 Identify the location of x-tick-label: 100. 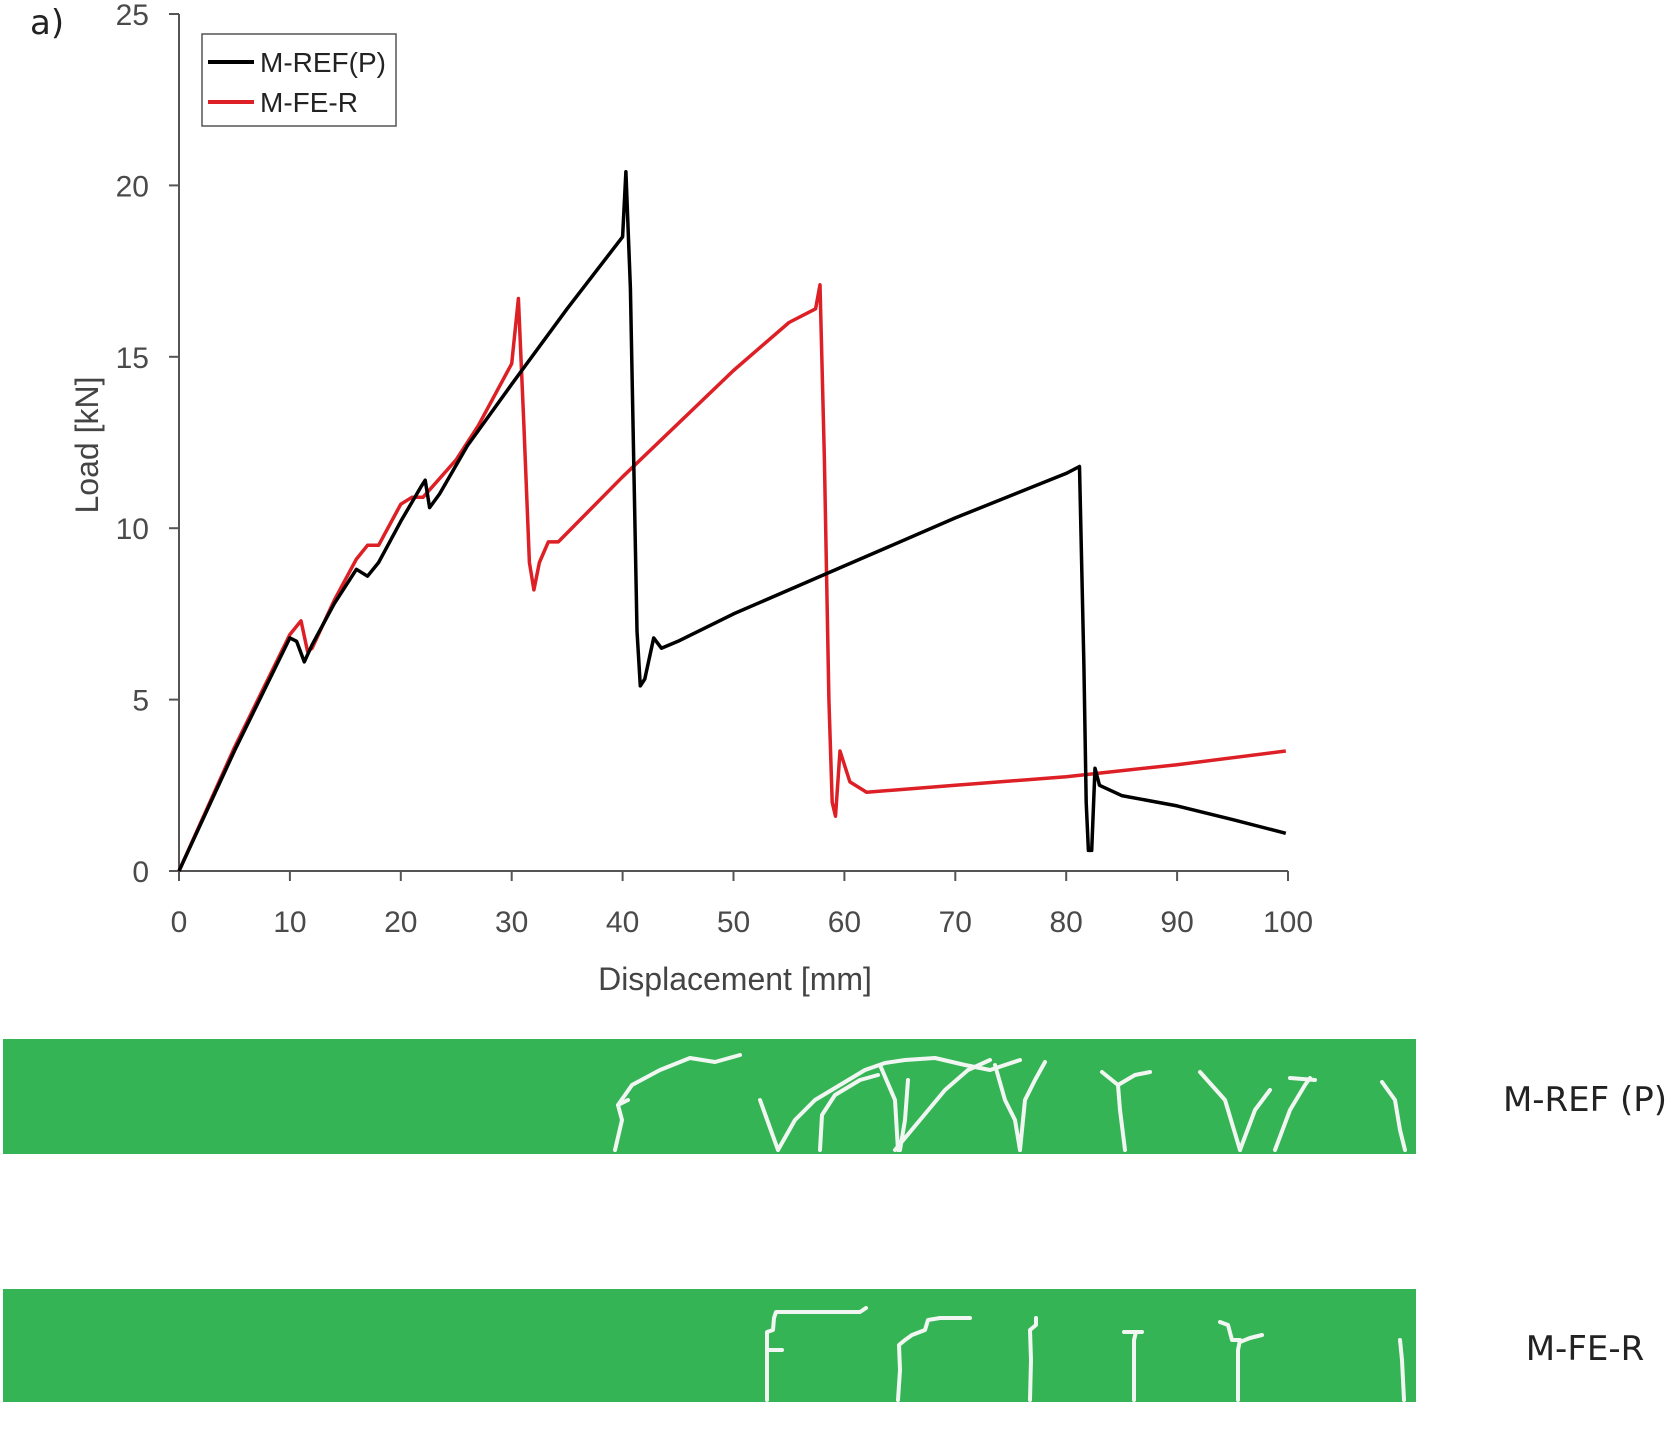
(1288, 922).